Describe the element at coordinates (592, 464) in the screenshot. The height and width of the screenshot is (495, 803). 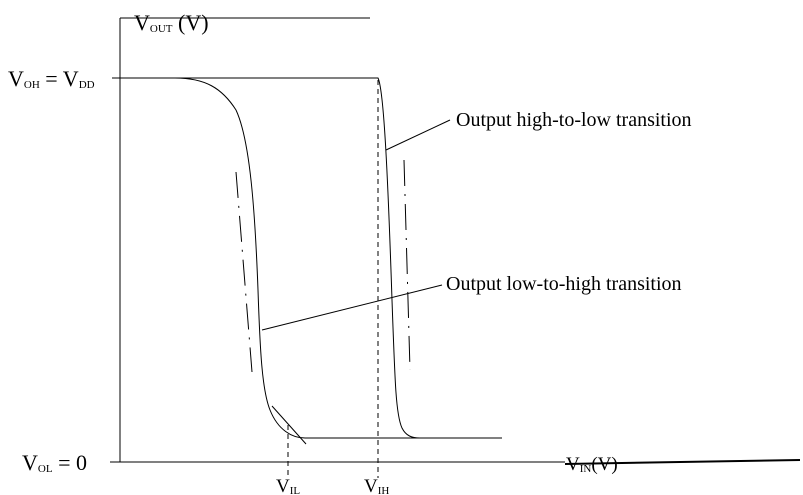
I see `x-axis-label: VIN(V)` at that location.